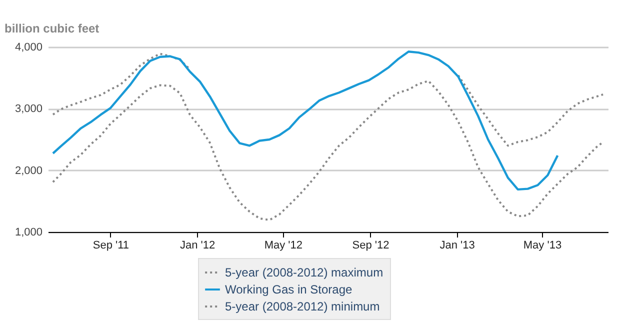  What do you see at coordinates (198, 246) in the screenshot?
I see `x-tick-label: Jan '12` at bounding box center [198, 246].